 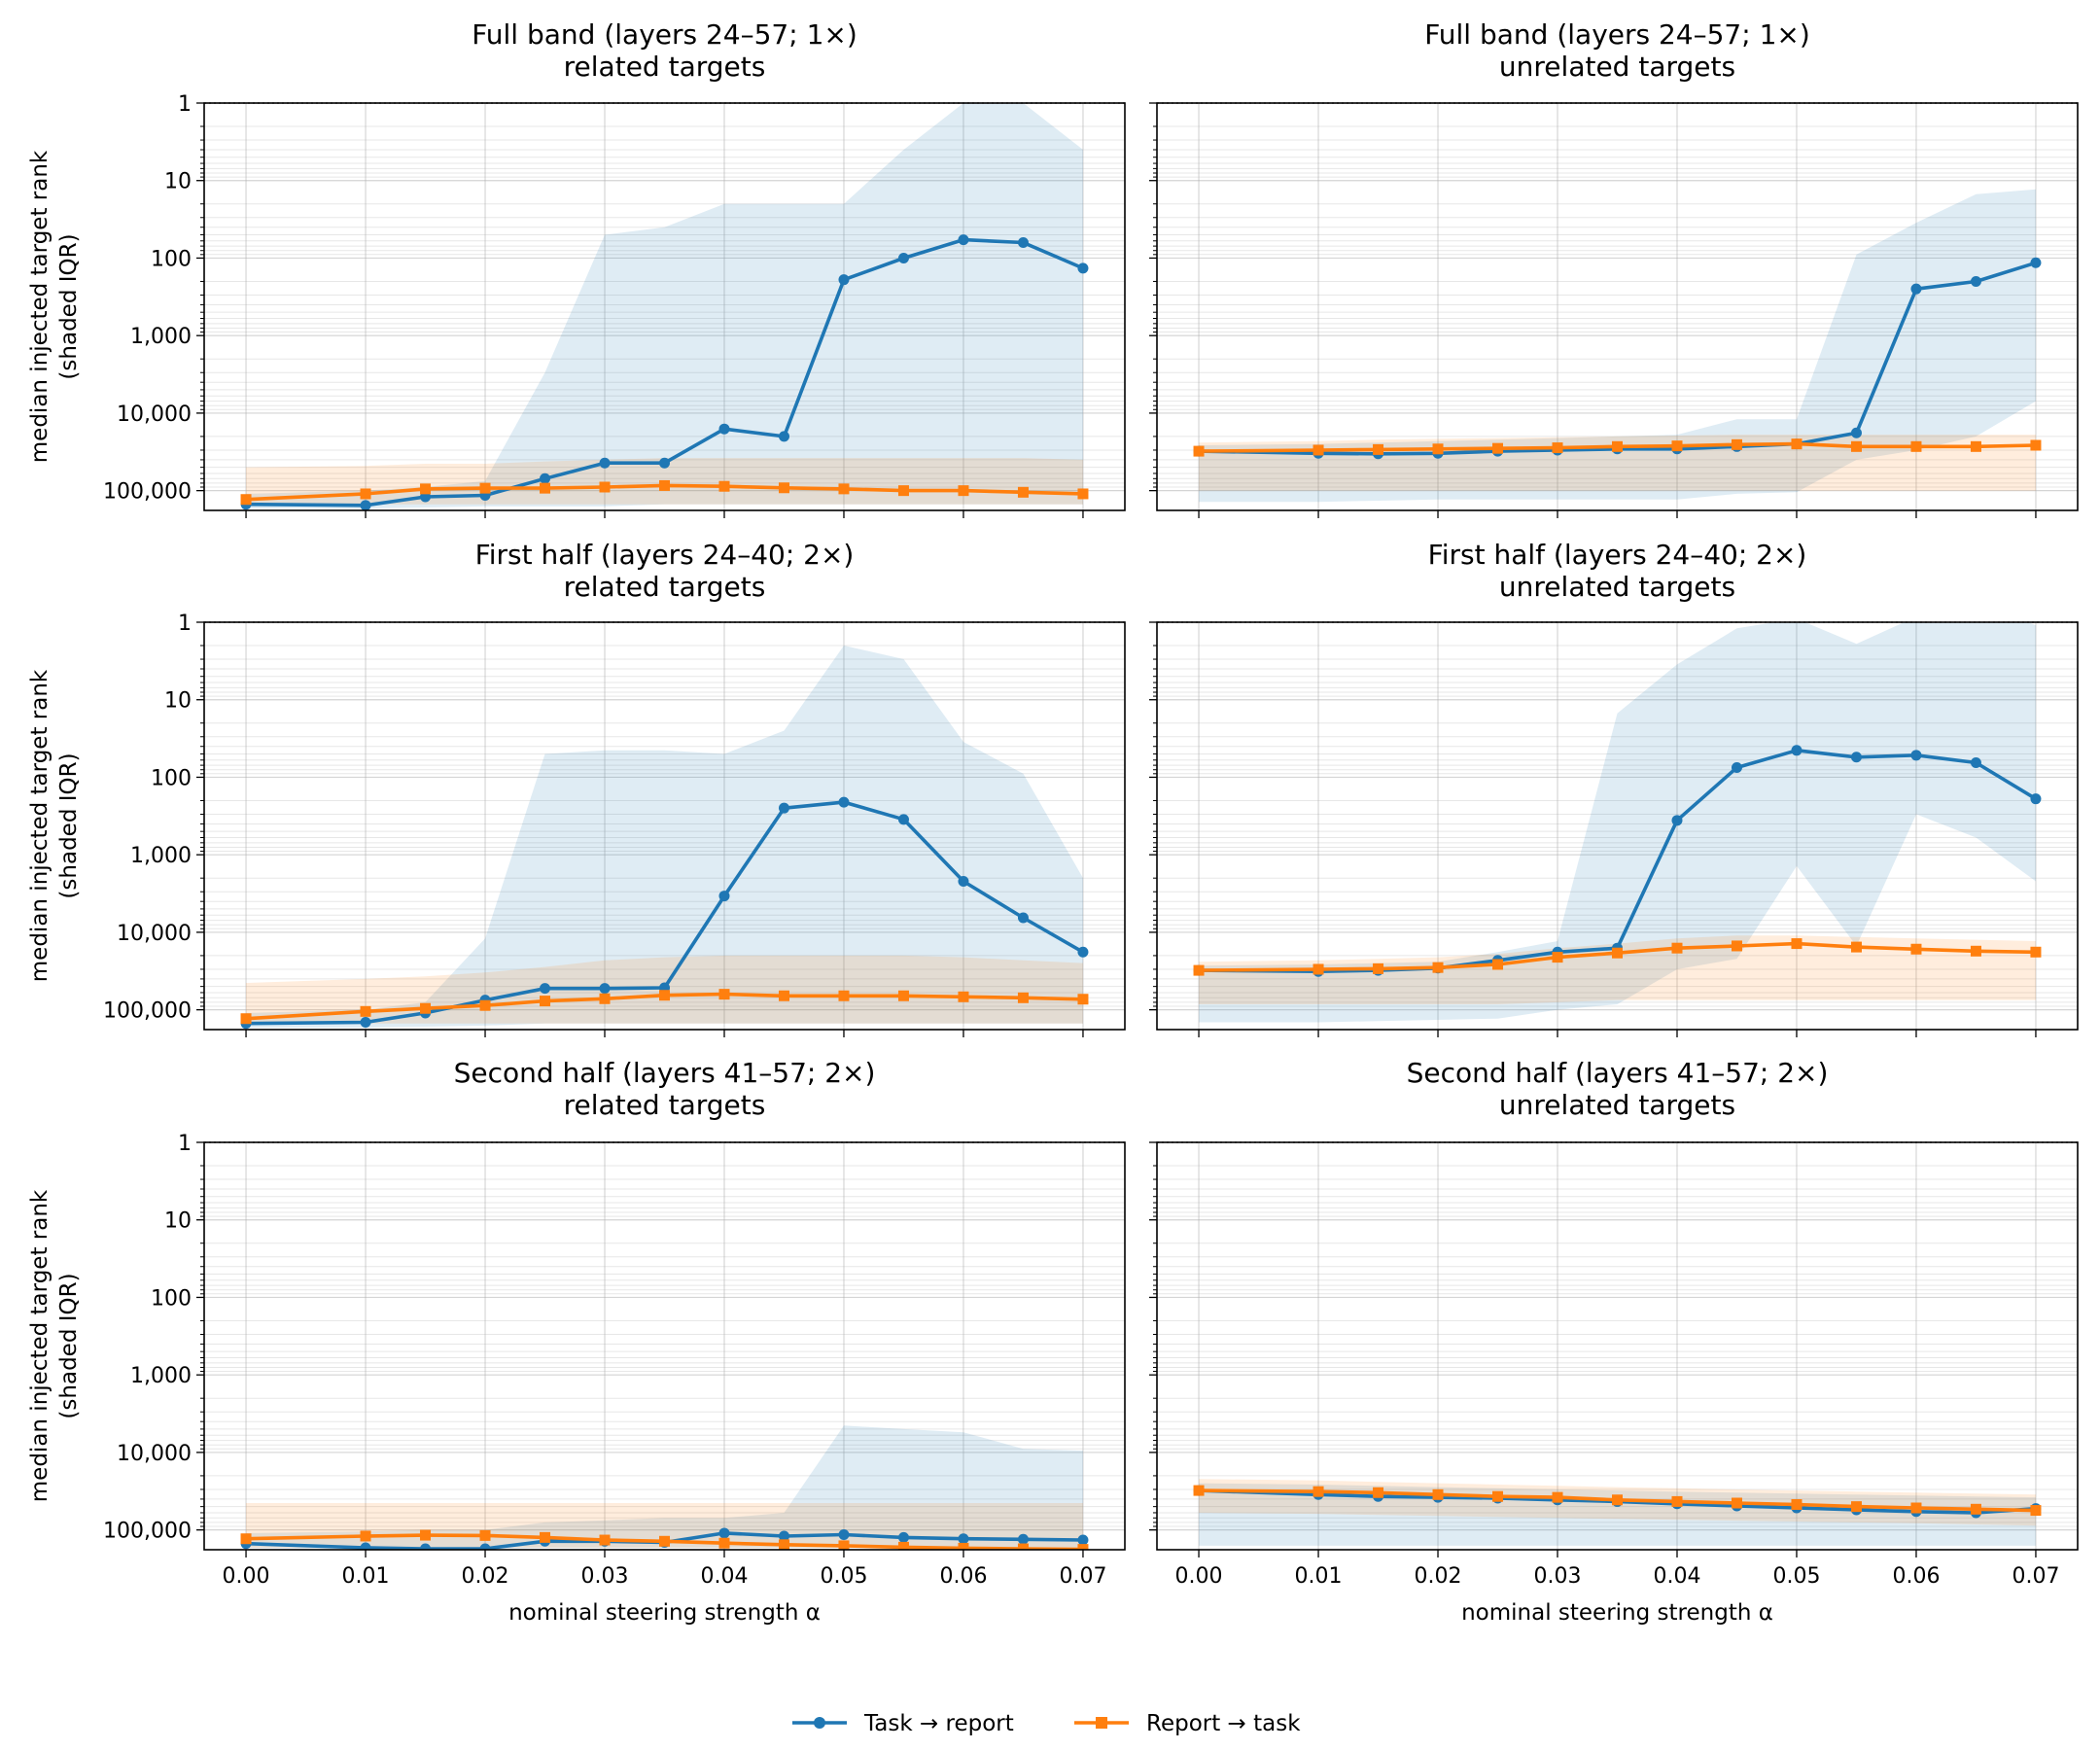 I want to click on x-tick-label: 0.00, so click(x=1199, y=1576).